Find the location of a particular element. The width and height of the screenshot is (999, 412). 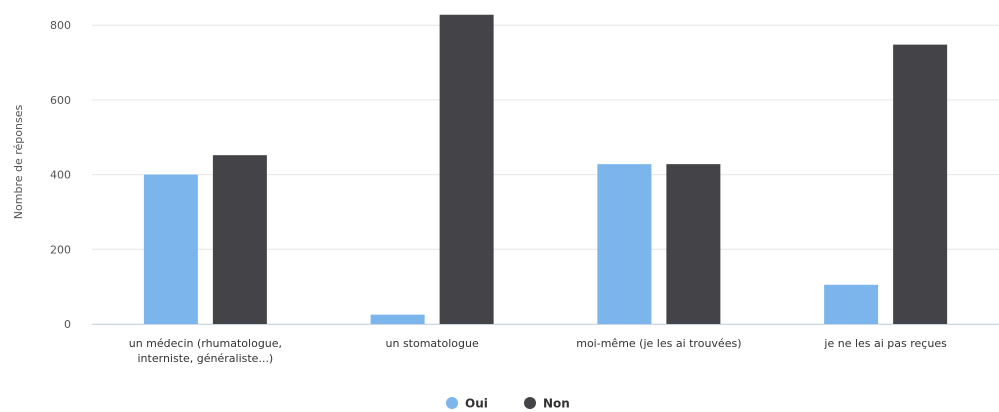

x-category-label-line: je ne les ai pas reçues is located at coordinates (885, 343).